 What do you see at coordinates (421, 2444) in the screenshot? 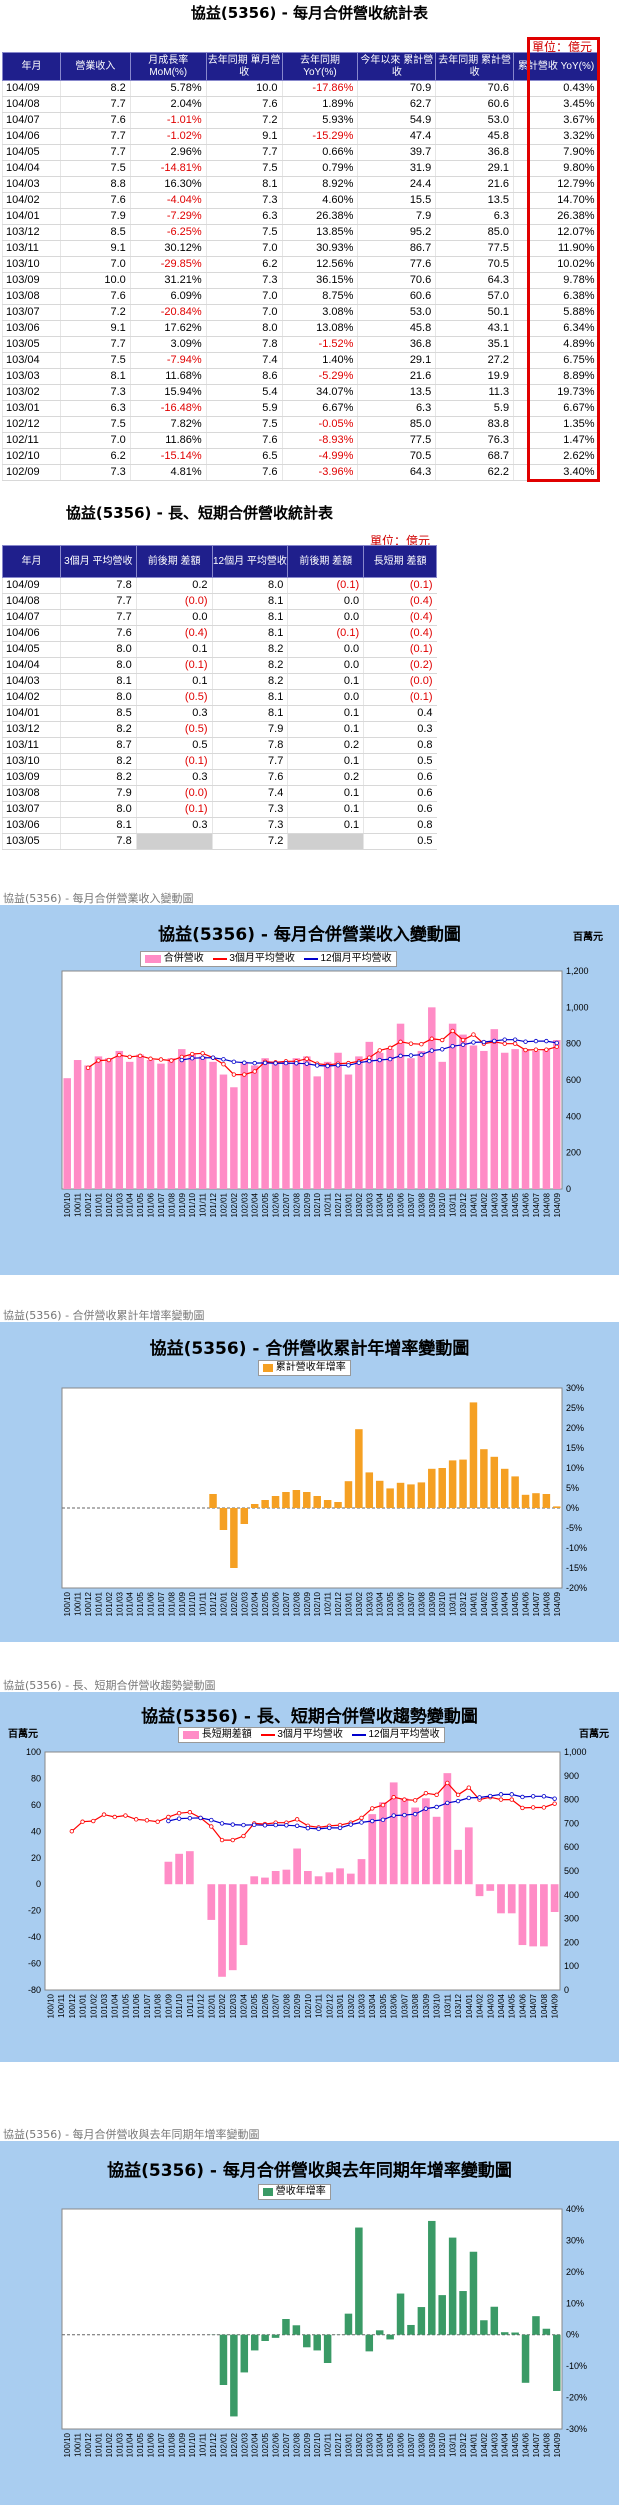
I see `x-tick-label: 103/08` at bounding box center [421, 2444].